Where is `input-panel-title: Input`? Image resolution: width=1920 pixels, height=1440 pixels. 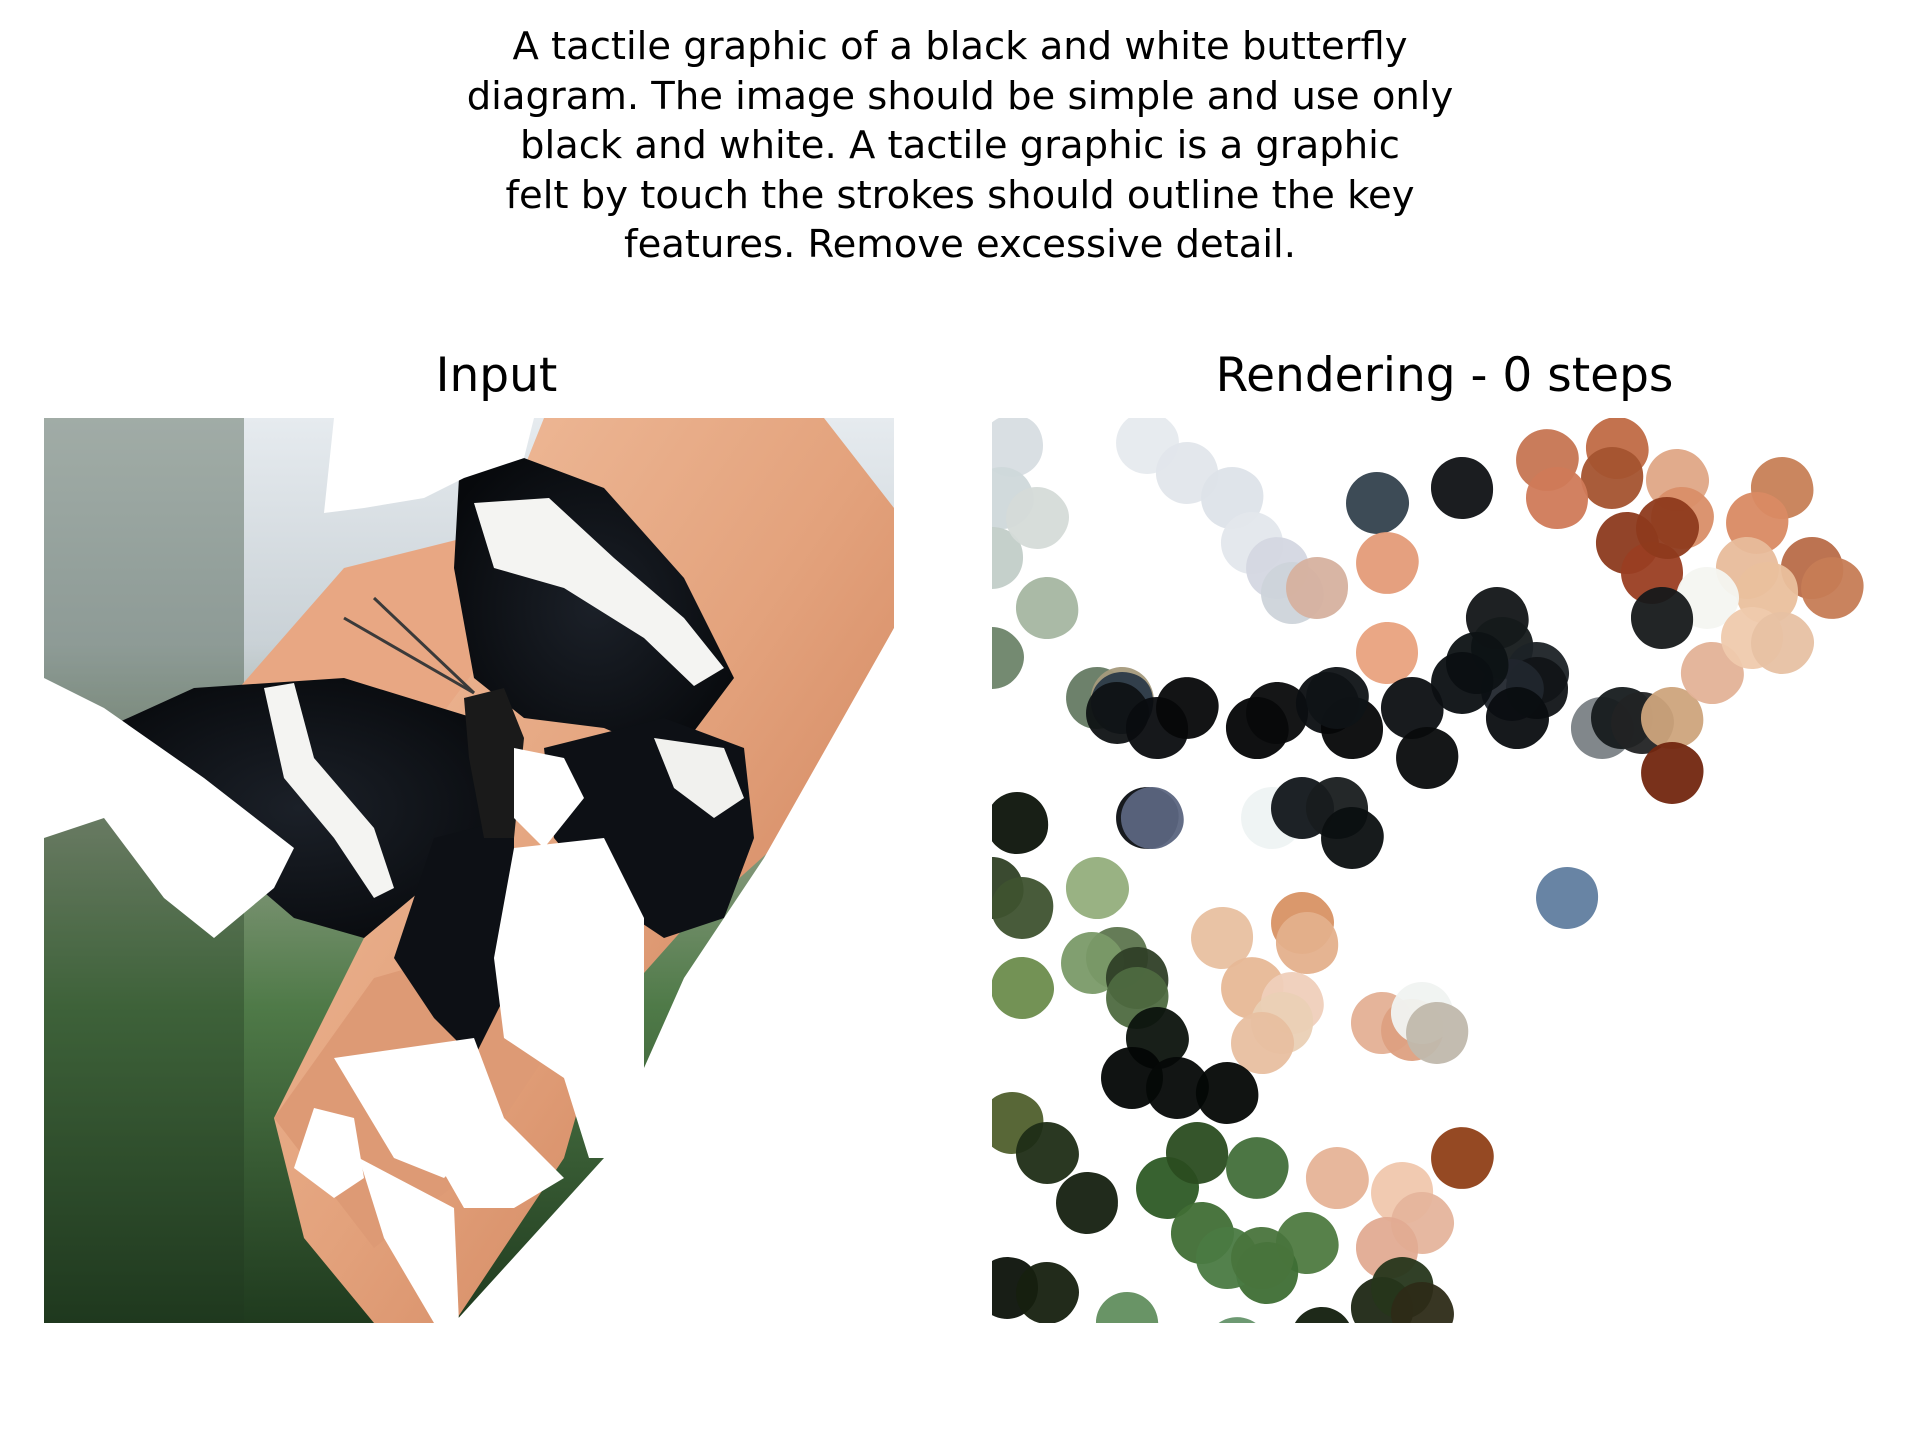 input-panel-title: Input is located at coordinates (496, 375).